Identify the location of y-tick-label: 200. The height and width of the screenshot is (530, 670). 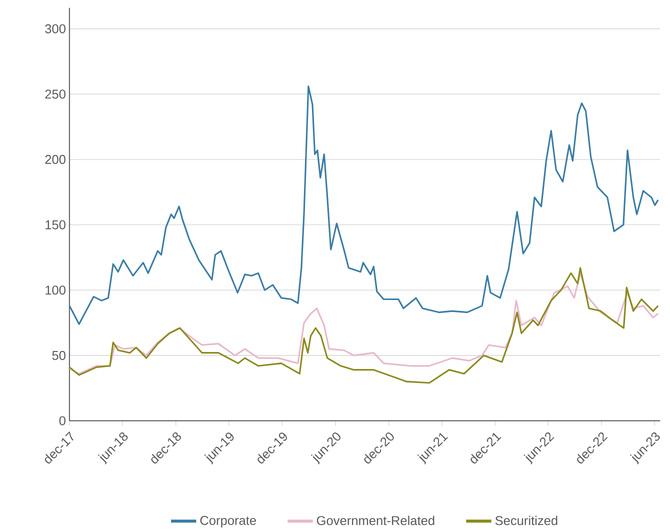
(55, 159).